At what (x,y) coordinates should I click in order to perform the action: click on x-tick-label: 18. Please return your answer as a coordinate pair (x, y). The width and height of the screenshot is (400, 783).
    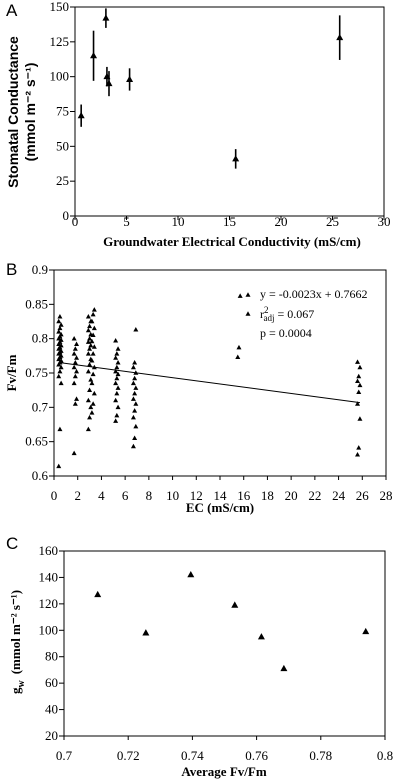
    Looking at the image, I should click on (267, 495).